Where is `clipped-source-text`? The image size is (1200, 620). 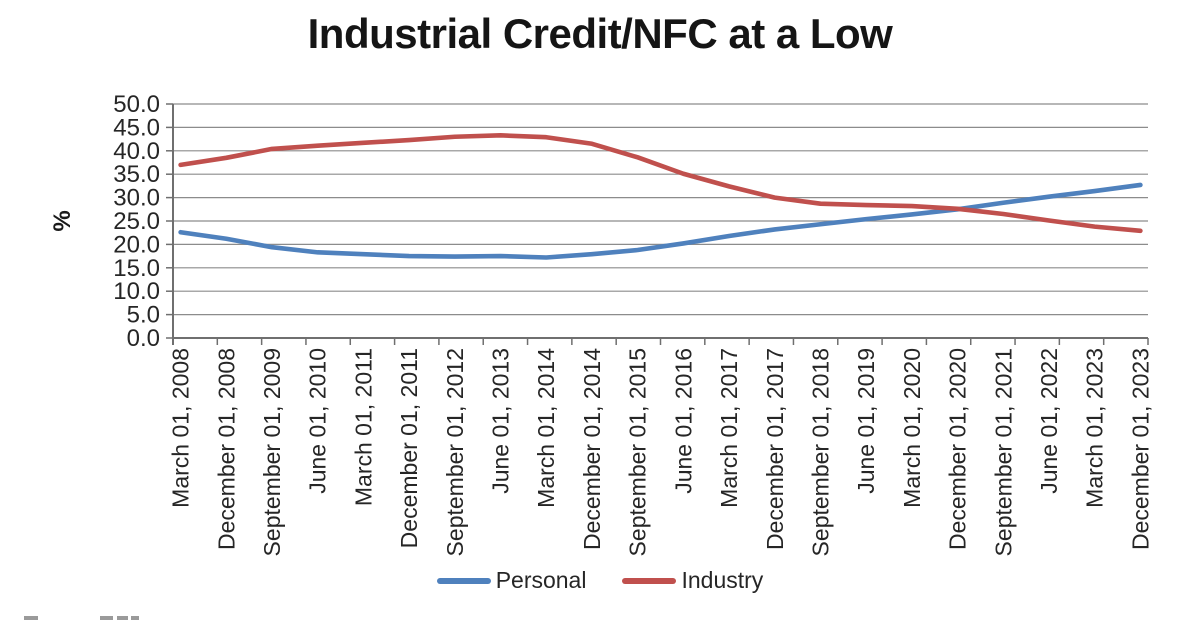
clipped-source-text is located at coordinates (150, 618).